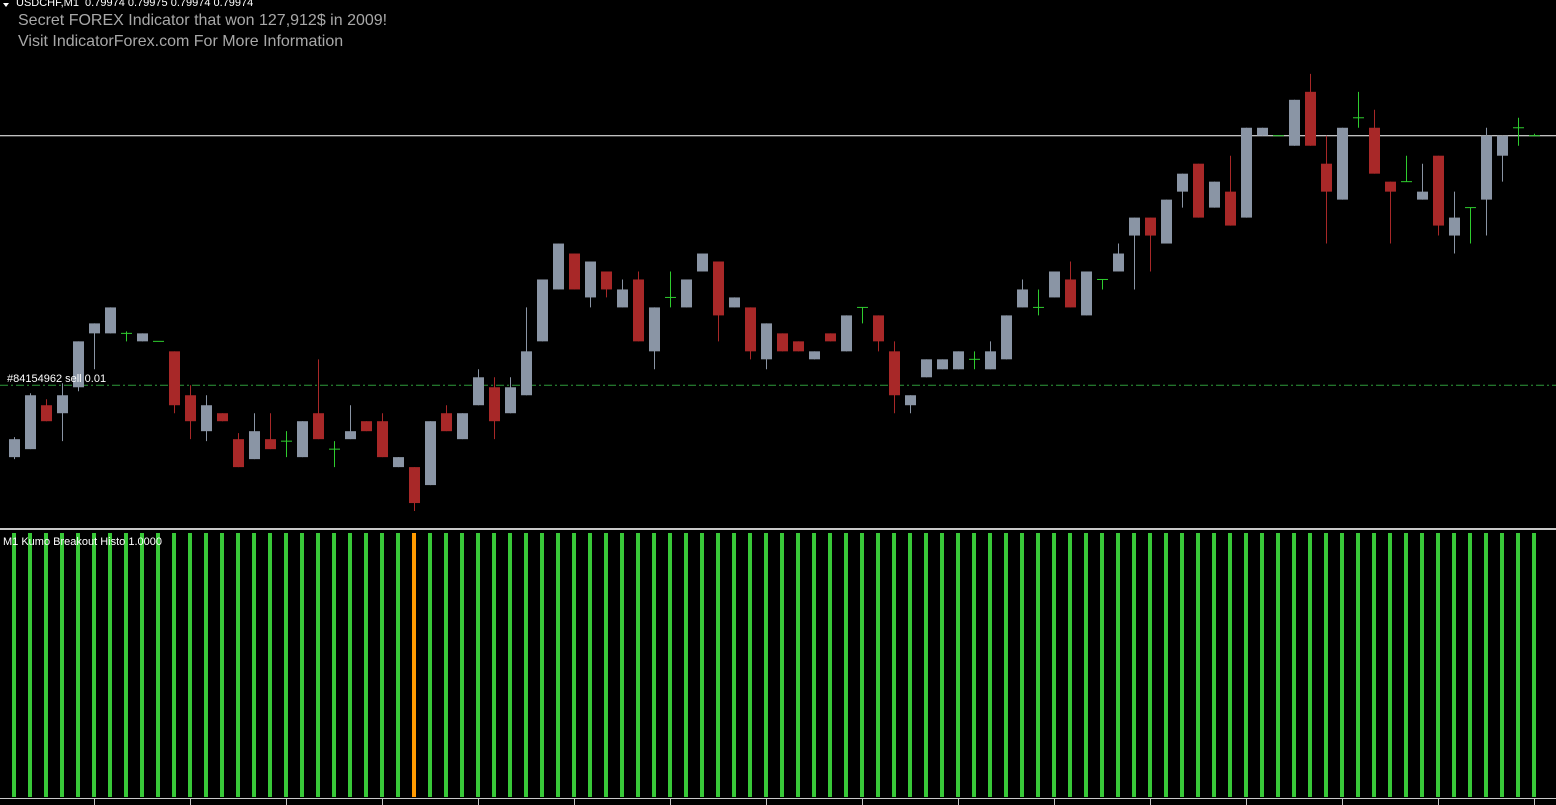  I want to click on order-label: #84154962 sell 0.01, so click(56, 379).